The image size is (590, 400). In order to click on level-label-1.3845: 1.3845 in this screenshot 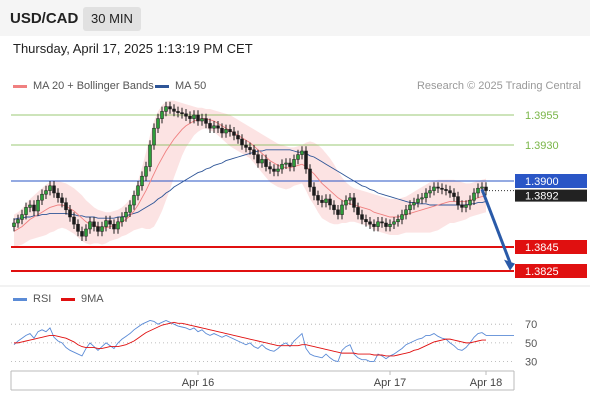, I will do `click(542, 248)`.